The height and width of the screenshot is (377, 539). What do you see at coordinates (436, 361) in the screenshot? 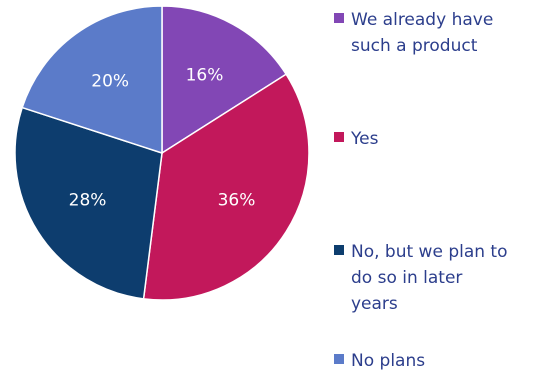
I see `legend-item: No plans` at bounding box center [436, 361].